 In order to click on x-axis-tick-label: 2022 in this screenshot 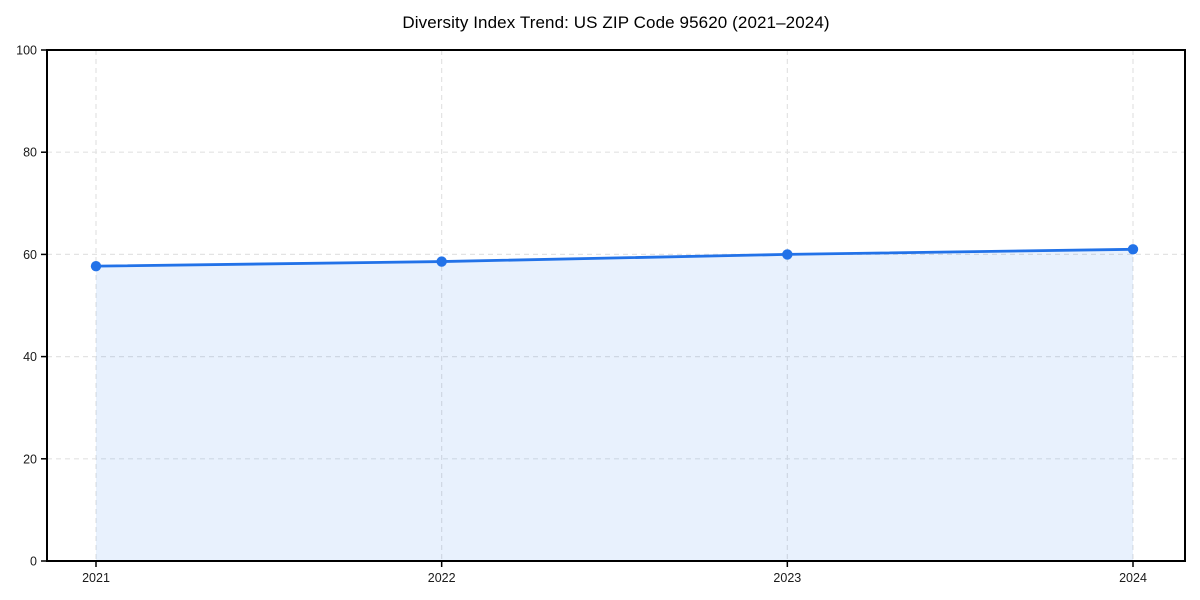, I will do `click(442, 578)`.